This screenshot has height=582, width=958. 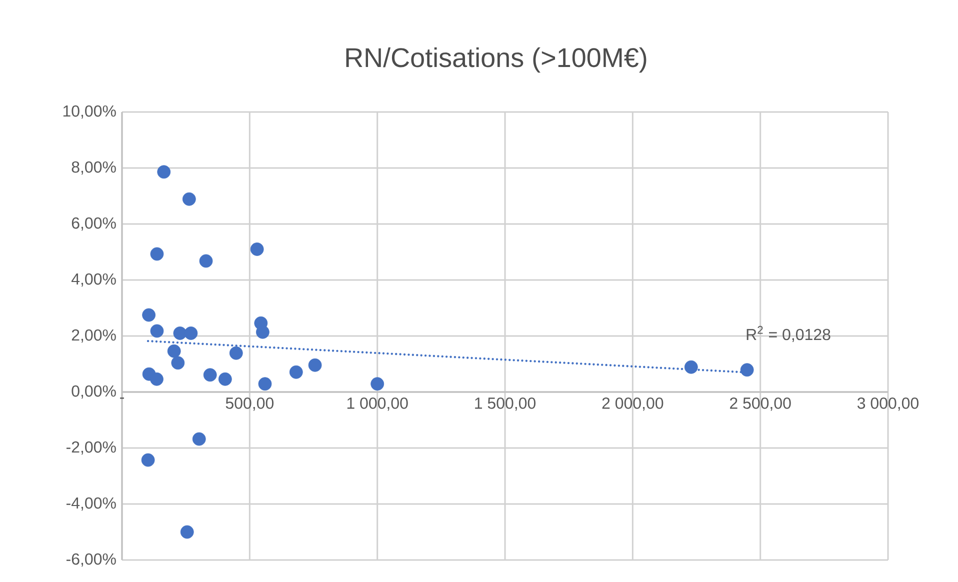 I want to click on y-tick-label: 8,00%, so click(x=94, y=168).